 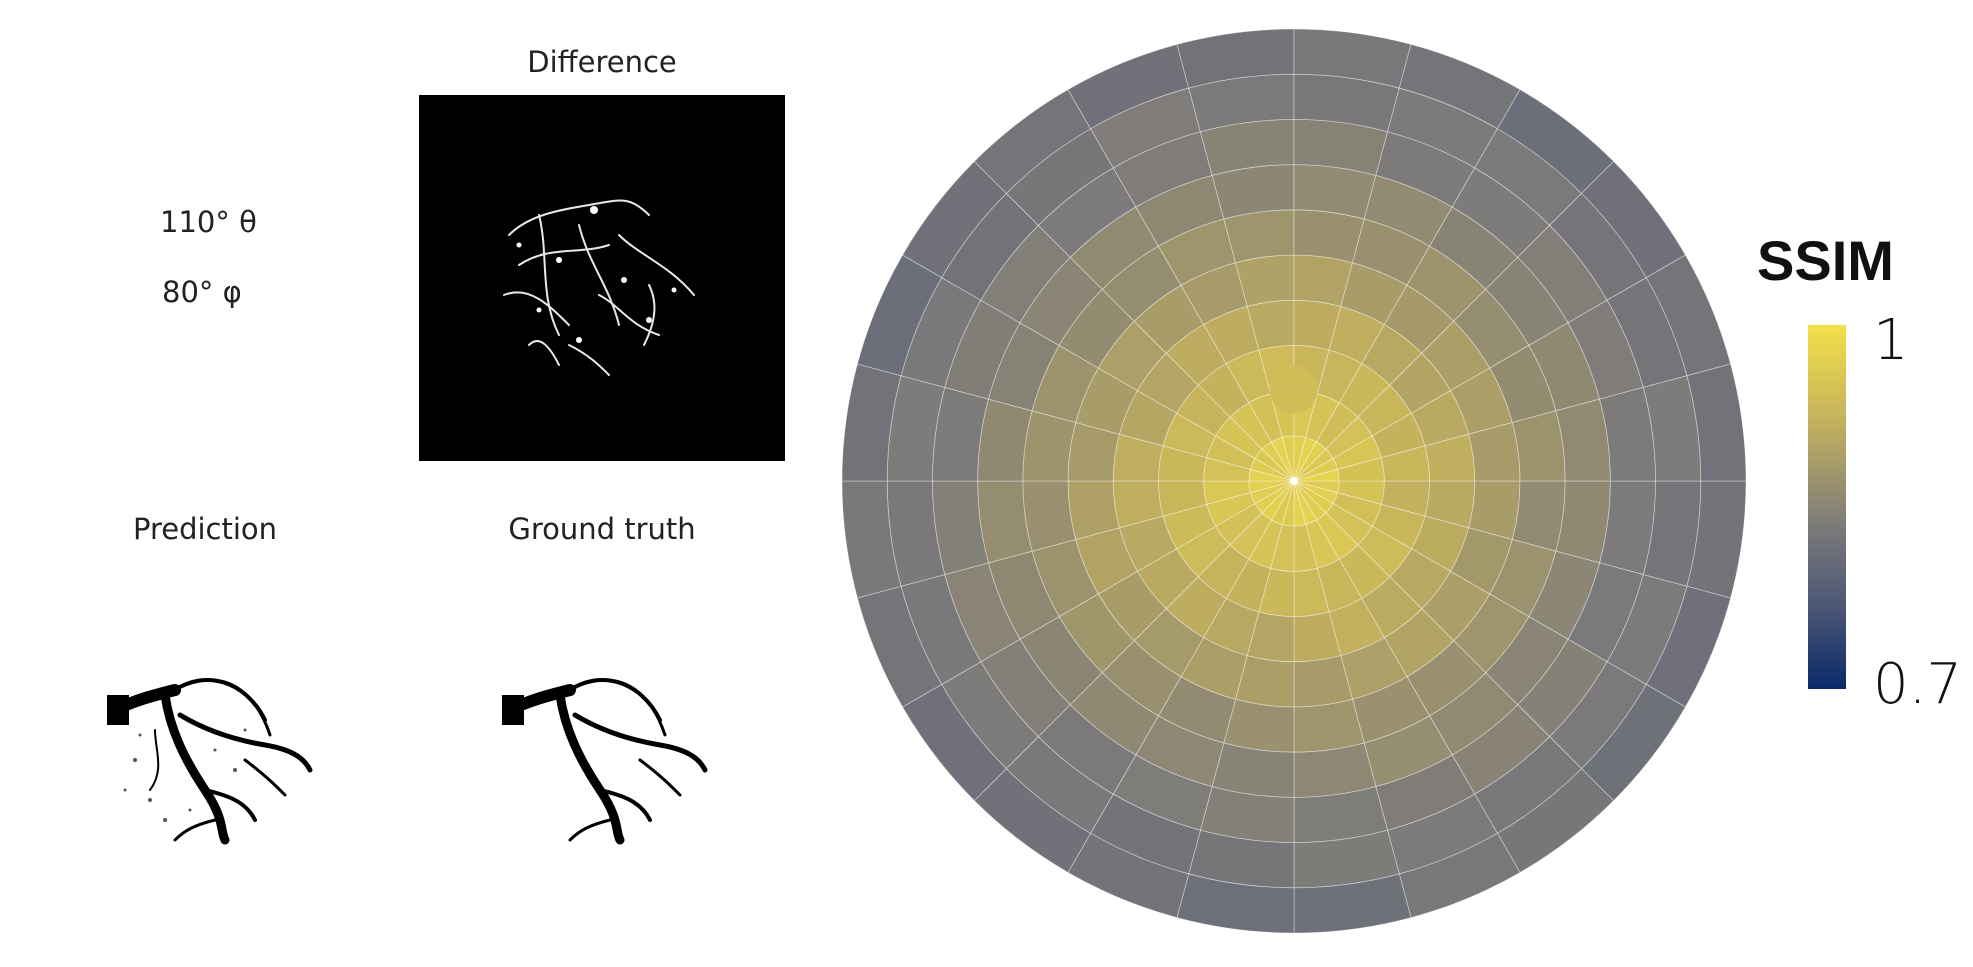 I want to click on prediction-image, so click(x=210, y=750).